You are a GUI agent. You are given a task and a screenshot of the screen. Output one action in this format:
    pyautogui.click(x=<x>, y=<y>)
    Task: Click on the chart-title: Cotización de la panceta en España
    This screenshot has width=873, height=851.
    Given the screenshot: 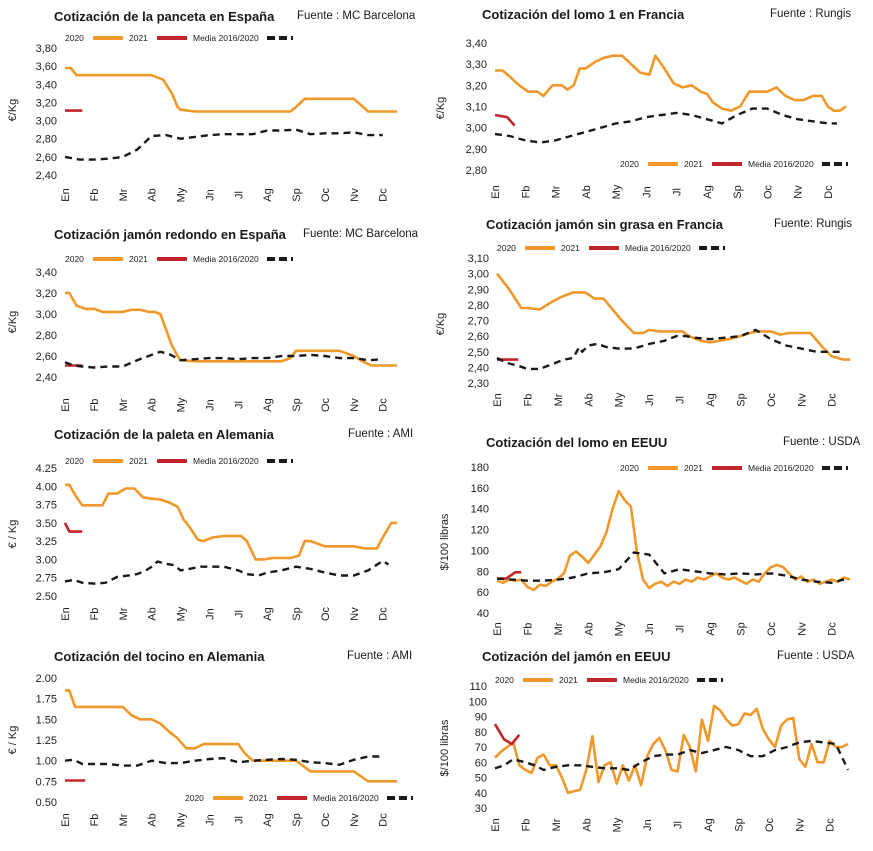 What is the action you would take?
    pyautogui.click(x=164, y=16)
    